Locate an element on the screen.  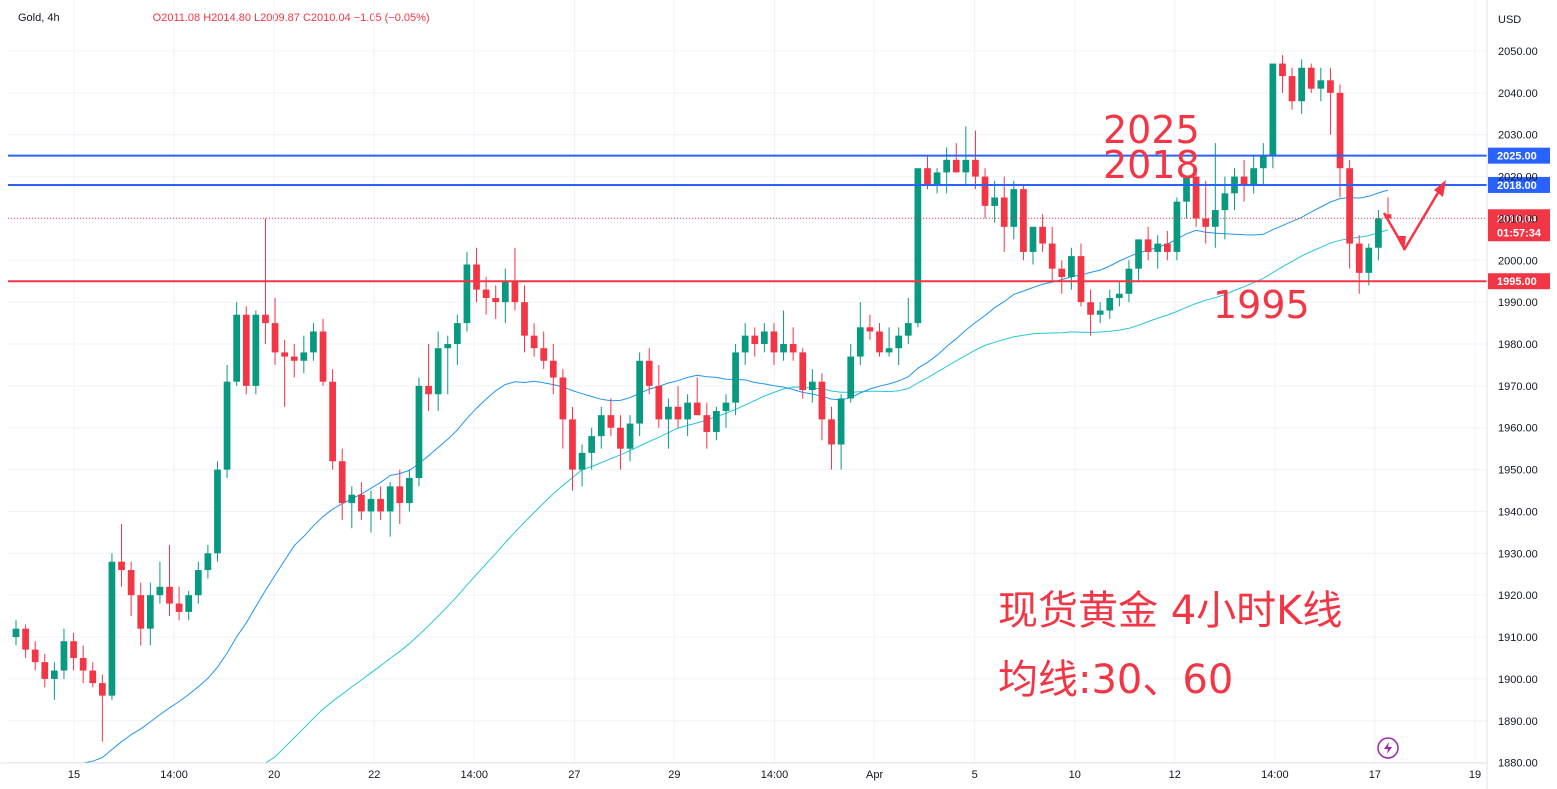
up-arrow-head is located at coordinates (1440, 188).